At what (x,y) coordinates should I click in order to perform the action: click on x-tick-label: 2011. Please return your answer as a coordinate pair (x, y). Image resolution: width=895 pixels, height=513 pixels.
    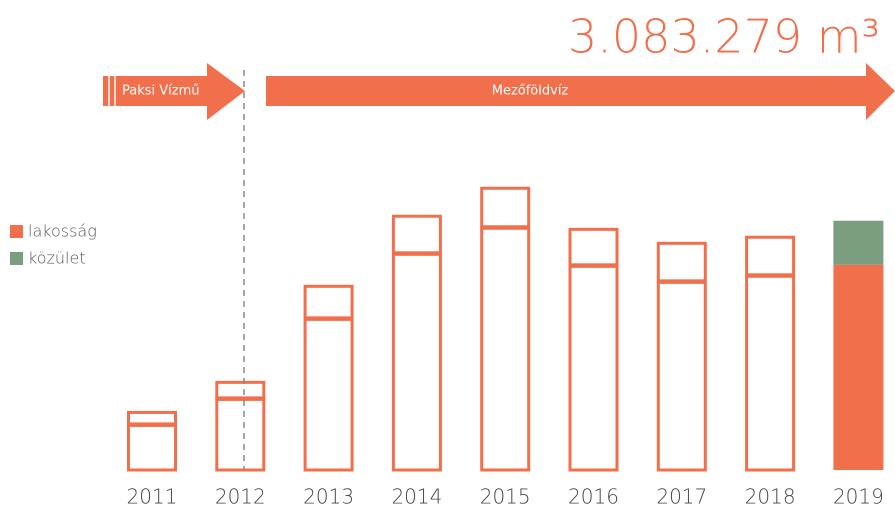
    Looking at the image, I should click on (152, 497).